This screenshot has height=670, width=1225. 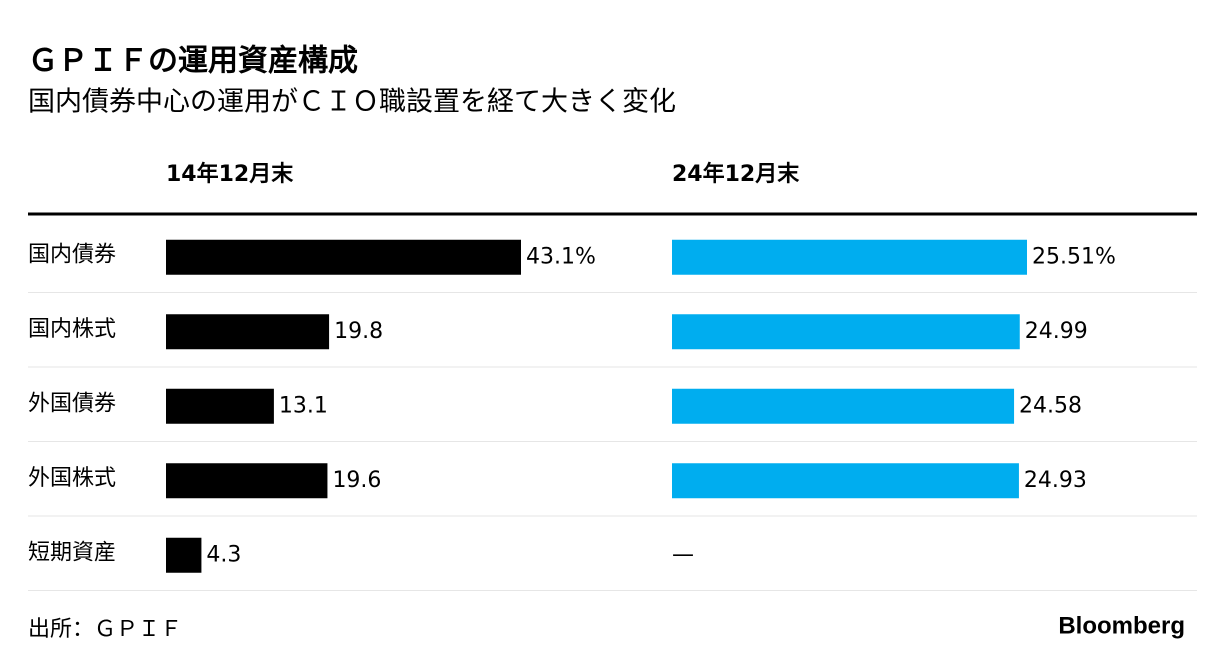 What do you see at coordinates (1056, 331) in the screenshot?
I see `value-label: 24.99` at bounding box center [1056, 331].